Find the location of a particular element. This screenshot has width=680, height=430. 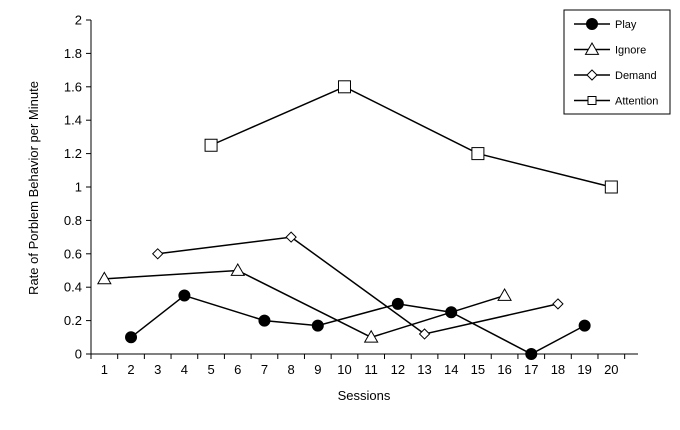

x-tick-label: 10 is located at coordinates (344, 369).